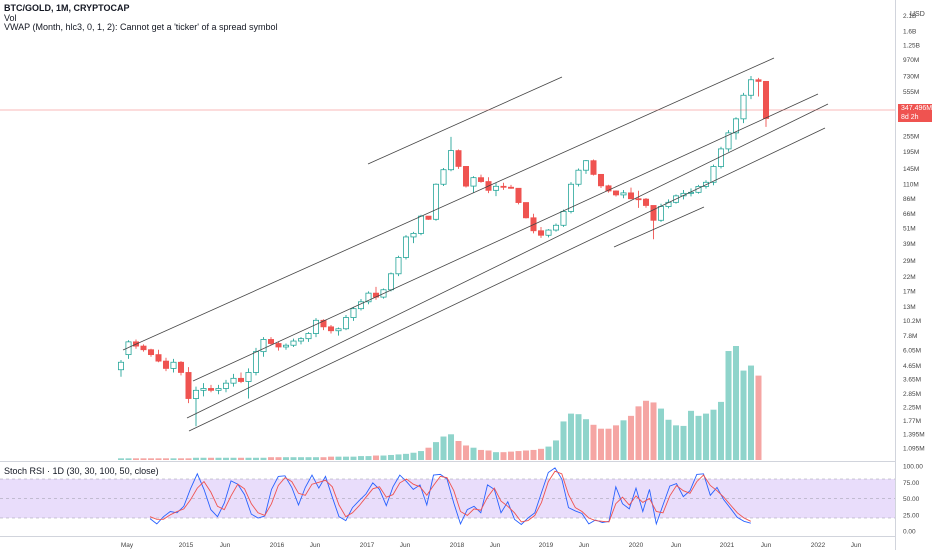 Image resolution: width=932 pixels, height=550 pixels. I want to click on price-tick-label: 66M, so click(909, 214).